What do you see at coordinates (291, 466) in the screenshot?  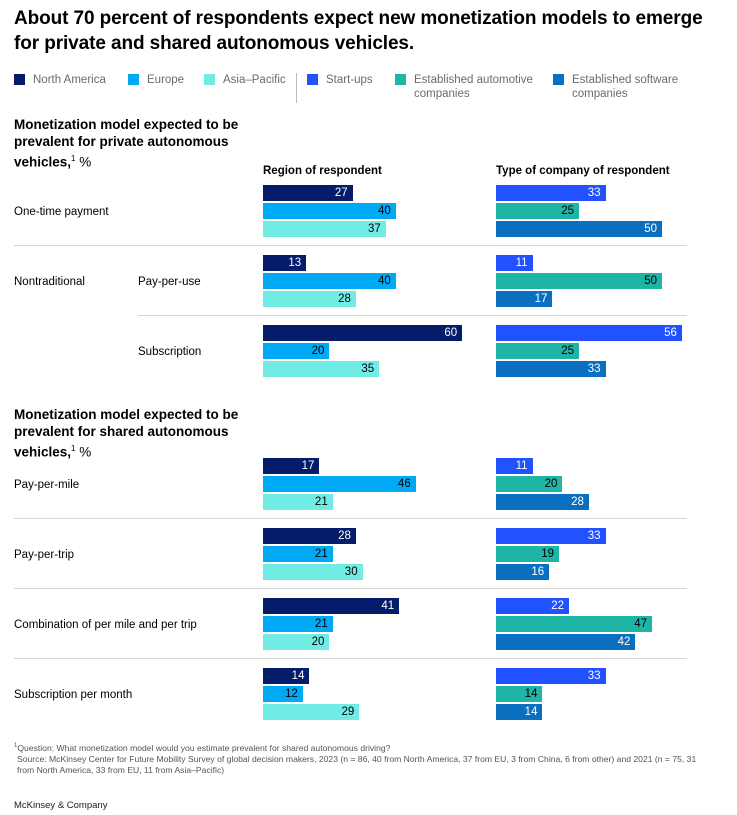 I see `bar-pay-per-mile-north-america: 17` at bounding box center [291, 466].